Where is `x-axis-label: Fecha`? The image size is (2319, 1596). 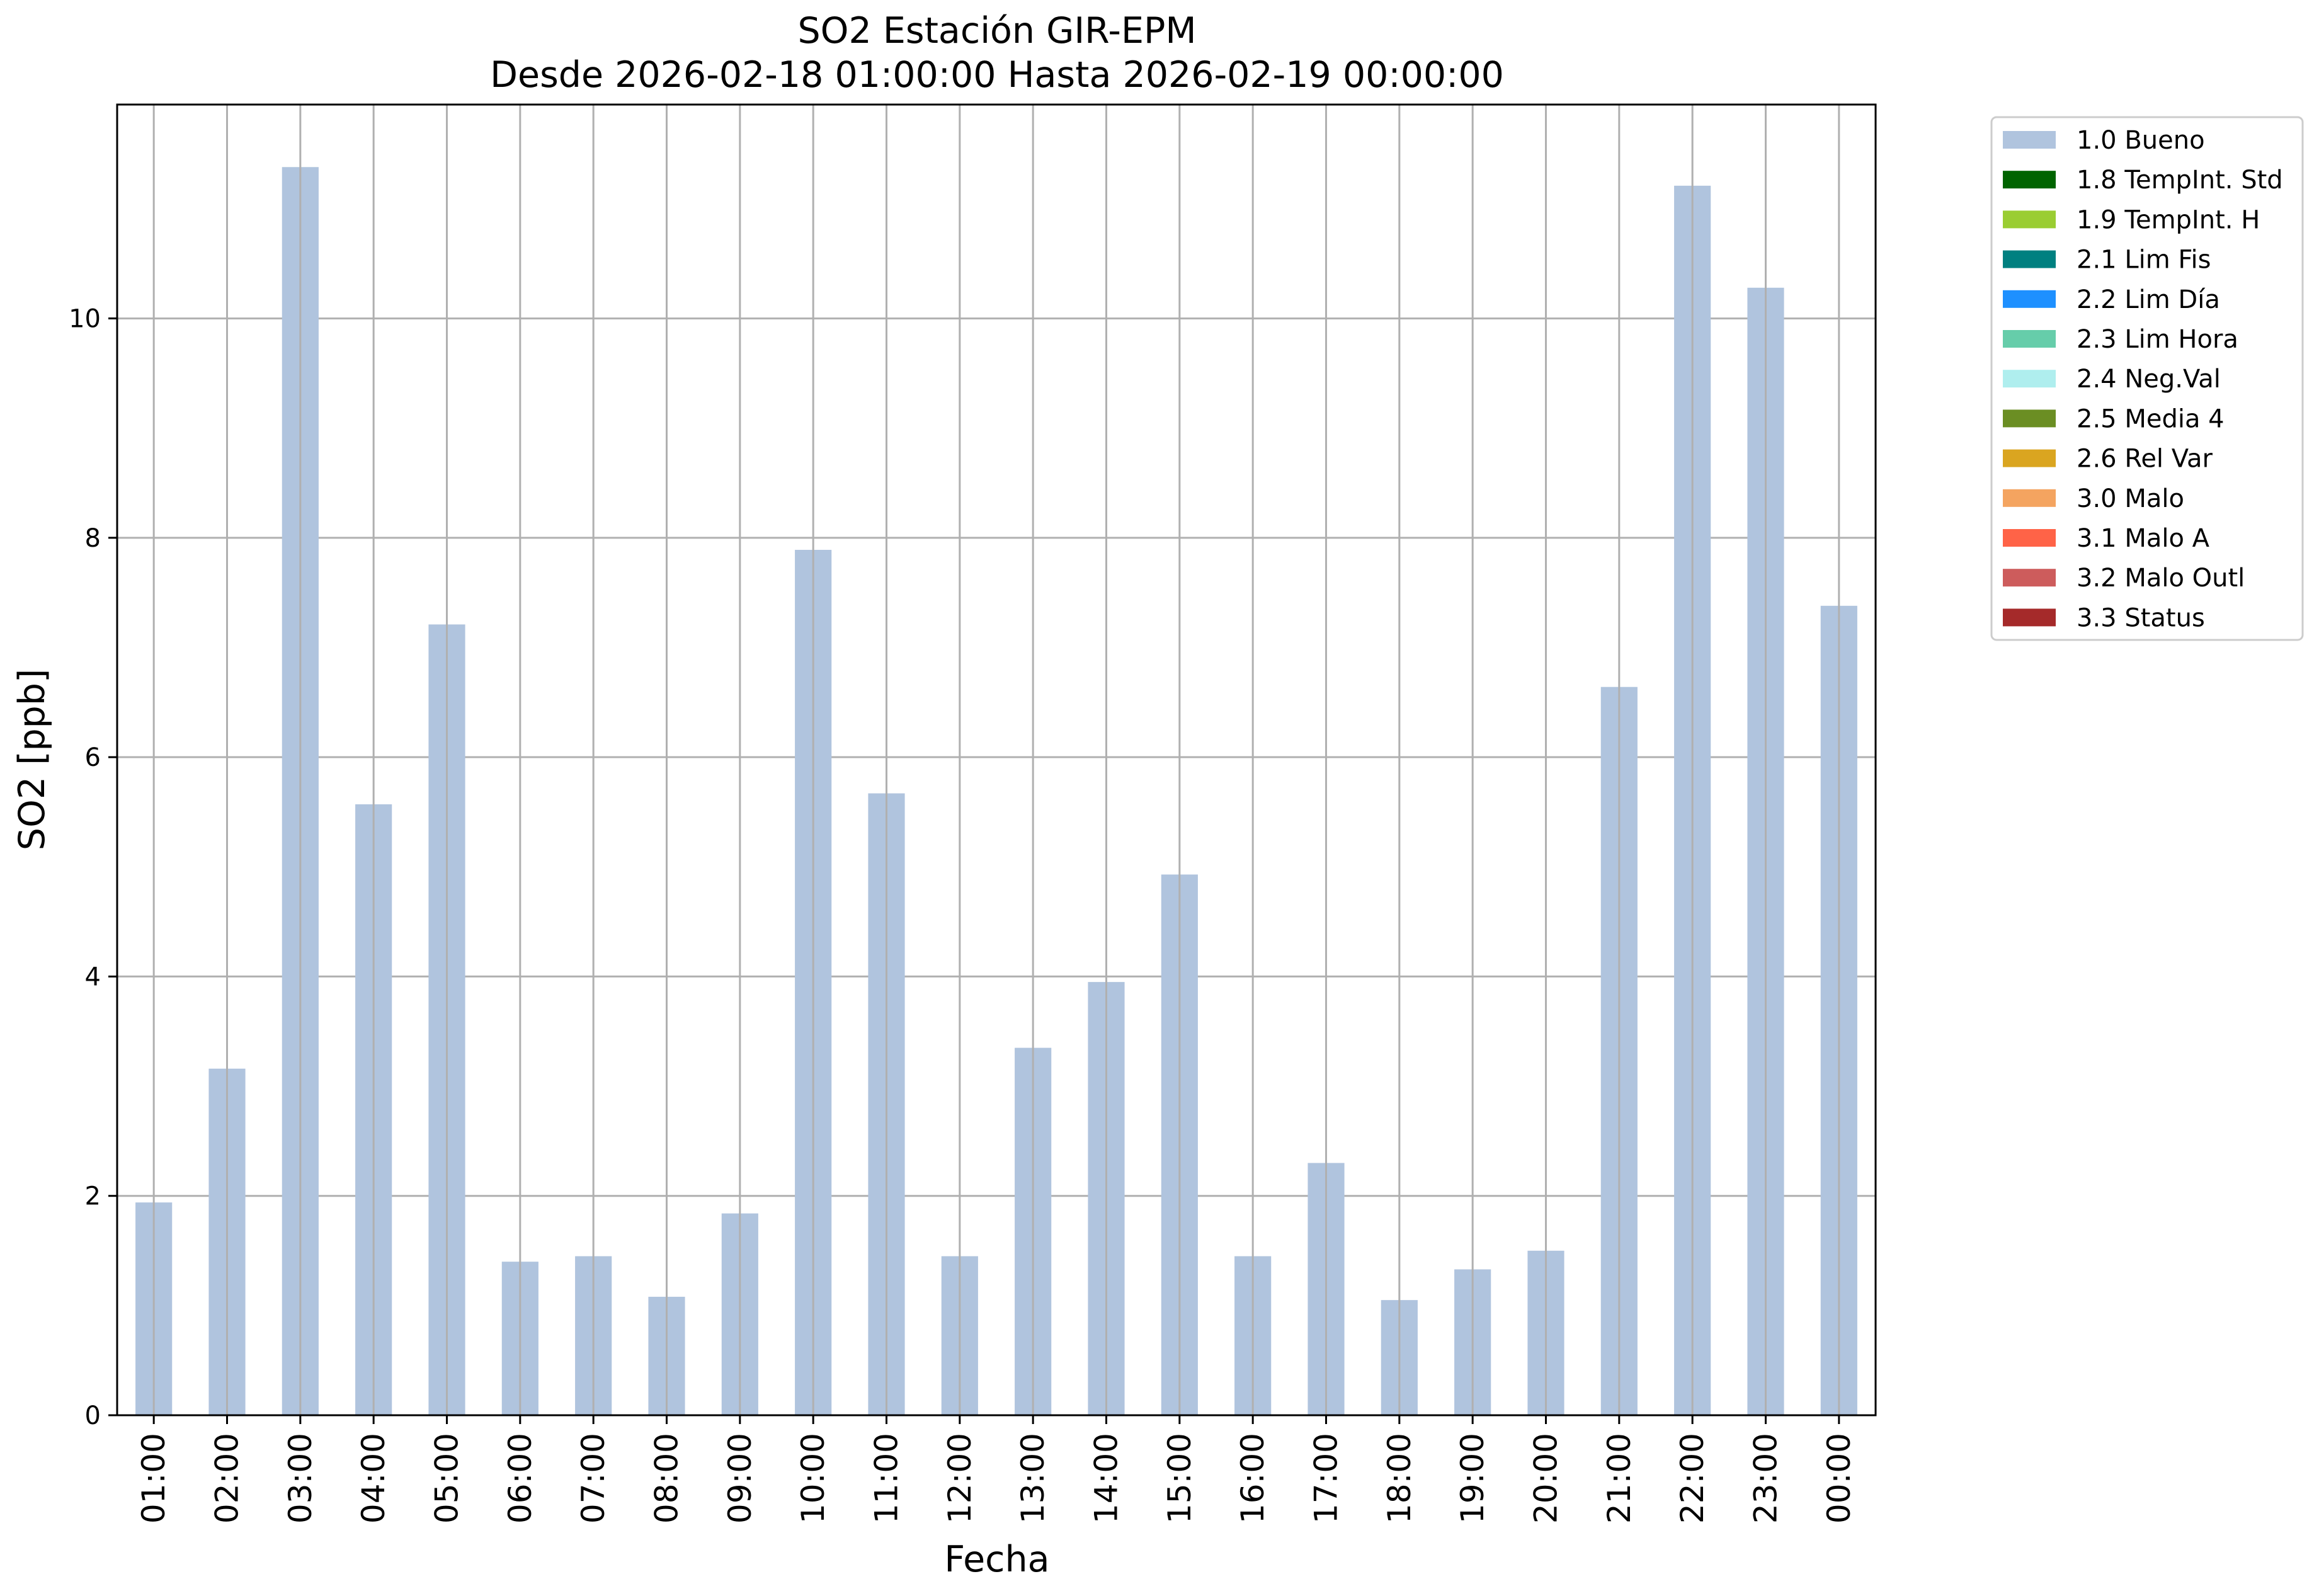 x-axis-label: Fecha is located at coordinates (996, 1559).